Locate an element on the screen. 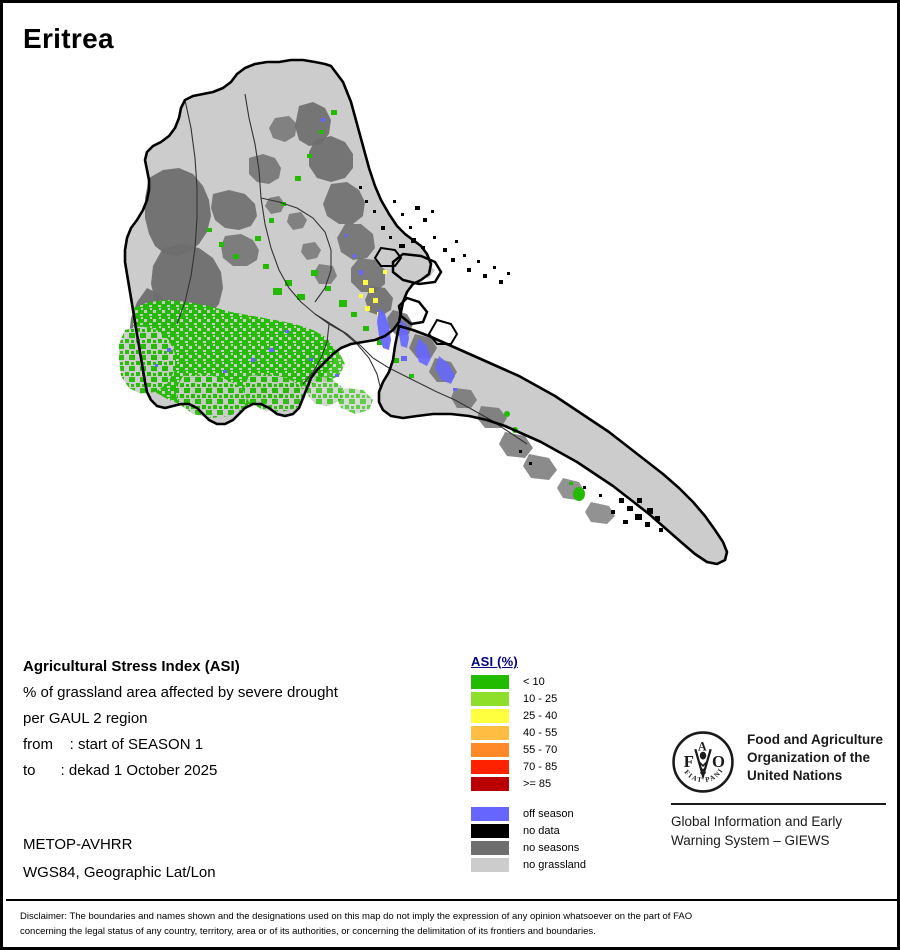  map-no-data-islands is located at coordinates (511, 359).